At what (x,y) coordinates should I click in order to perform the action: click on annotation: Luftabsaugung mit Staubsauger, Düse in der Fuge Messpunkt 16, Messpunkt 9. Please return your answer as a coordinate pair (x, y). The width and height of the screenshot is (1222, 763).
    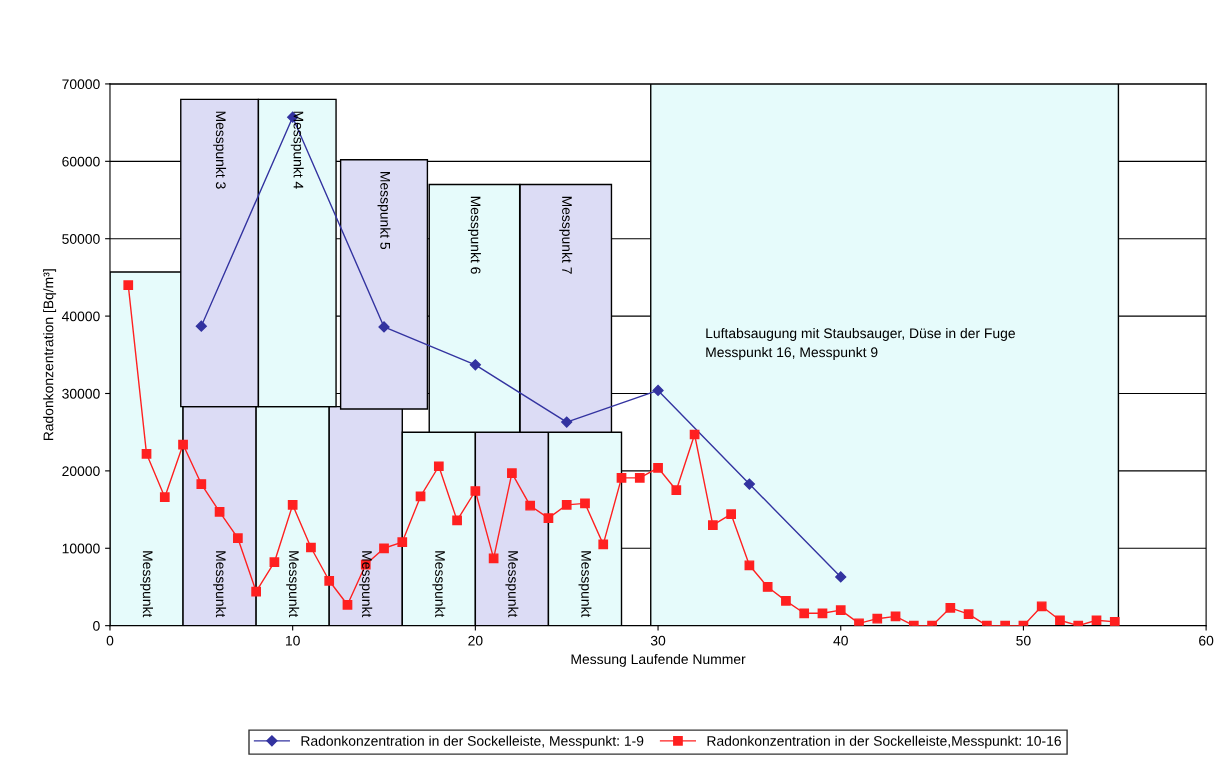
    Looking at the image, I should click on (860, 343).